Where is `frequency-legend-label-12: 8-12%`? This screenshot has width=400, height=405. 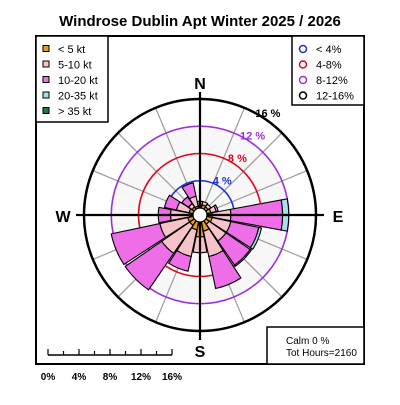 frequency-legend-label-12: 8-12% is located at coordinates (332, 81).